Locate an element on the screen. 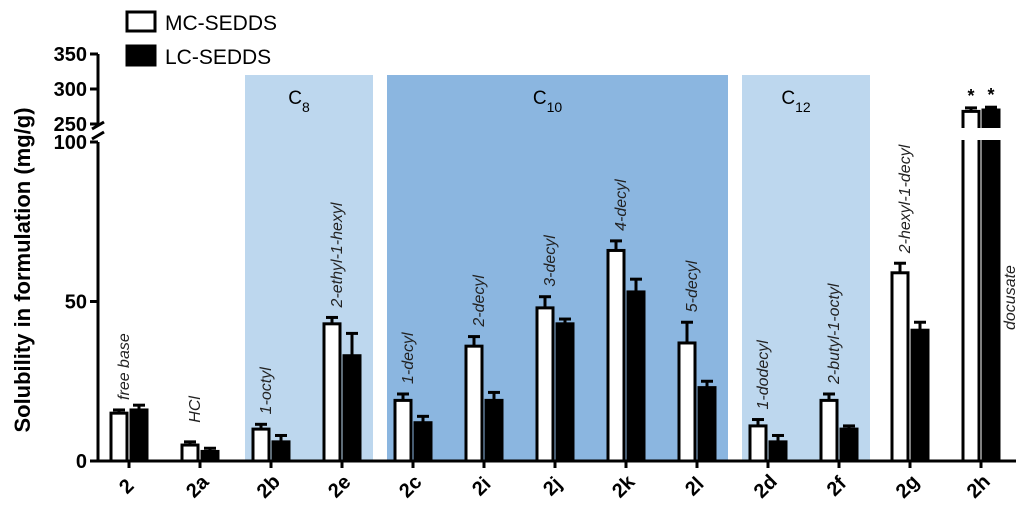  x-tick-label-2k: 2k is located at coordinates (624, 486).